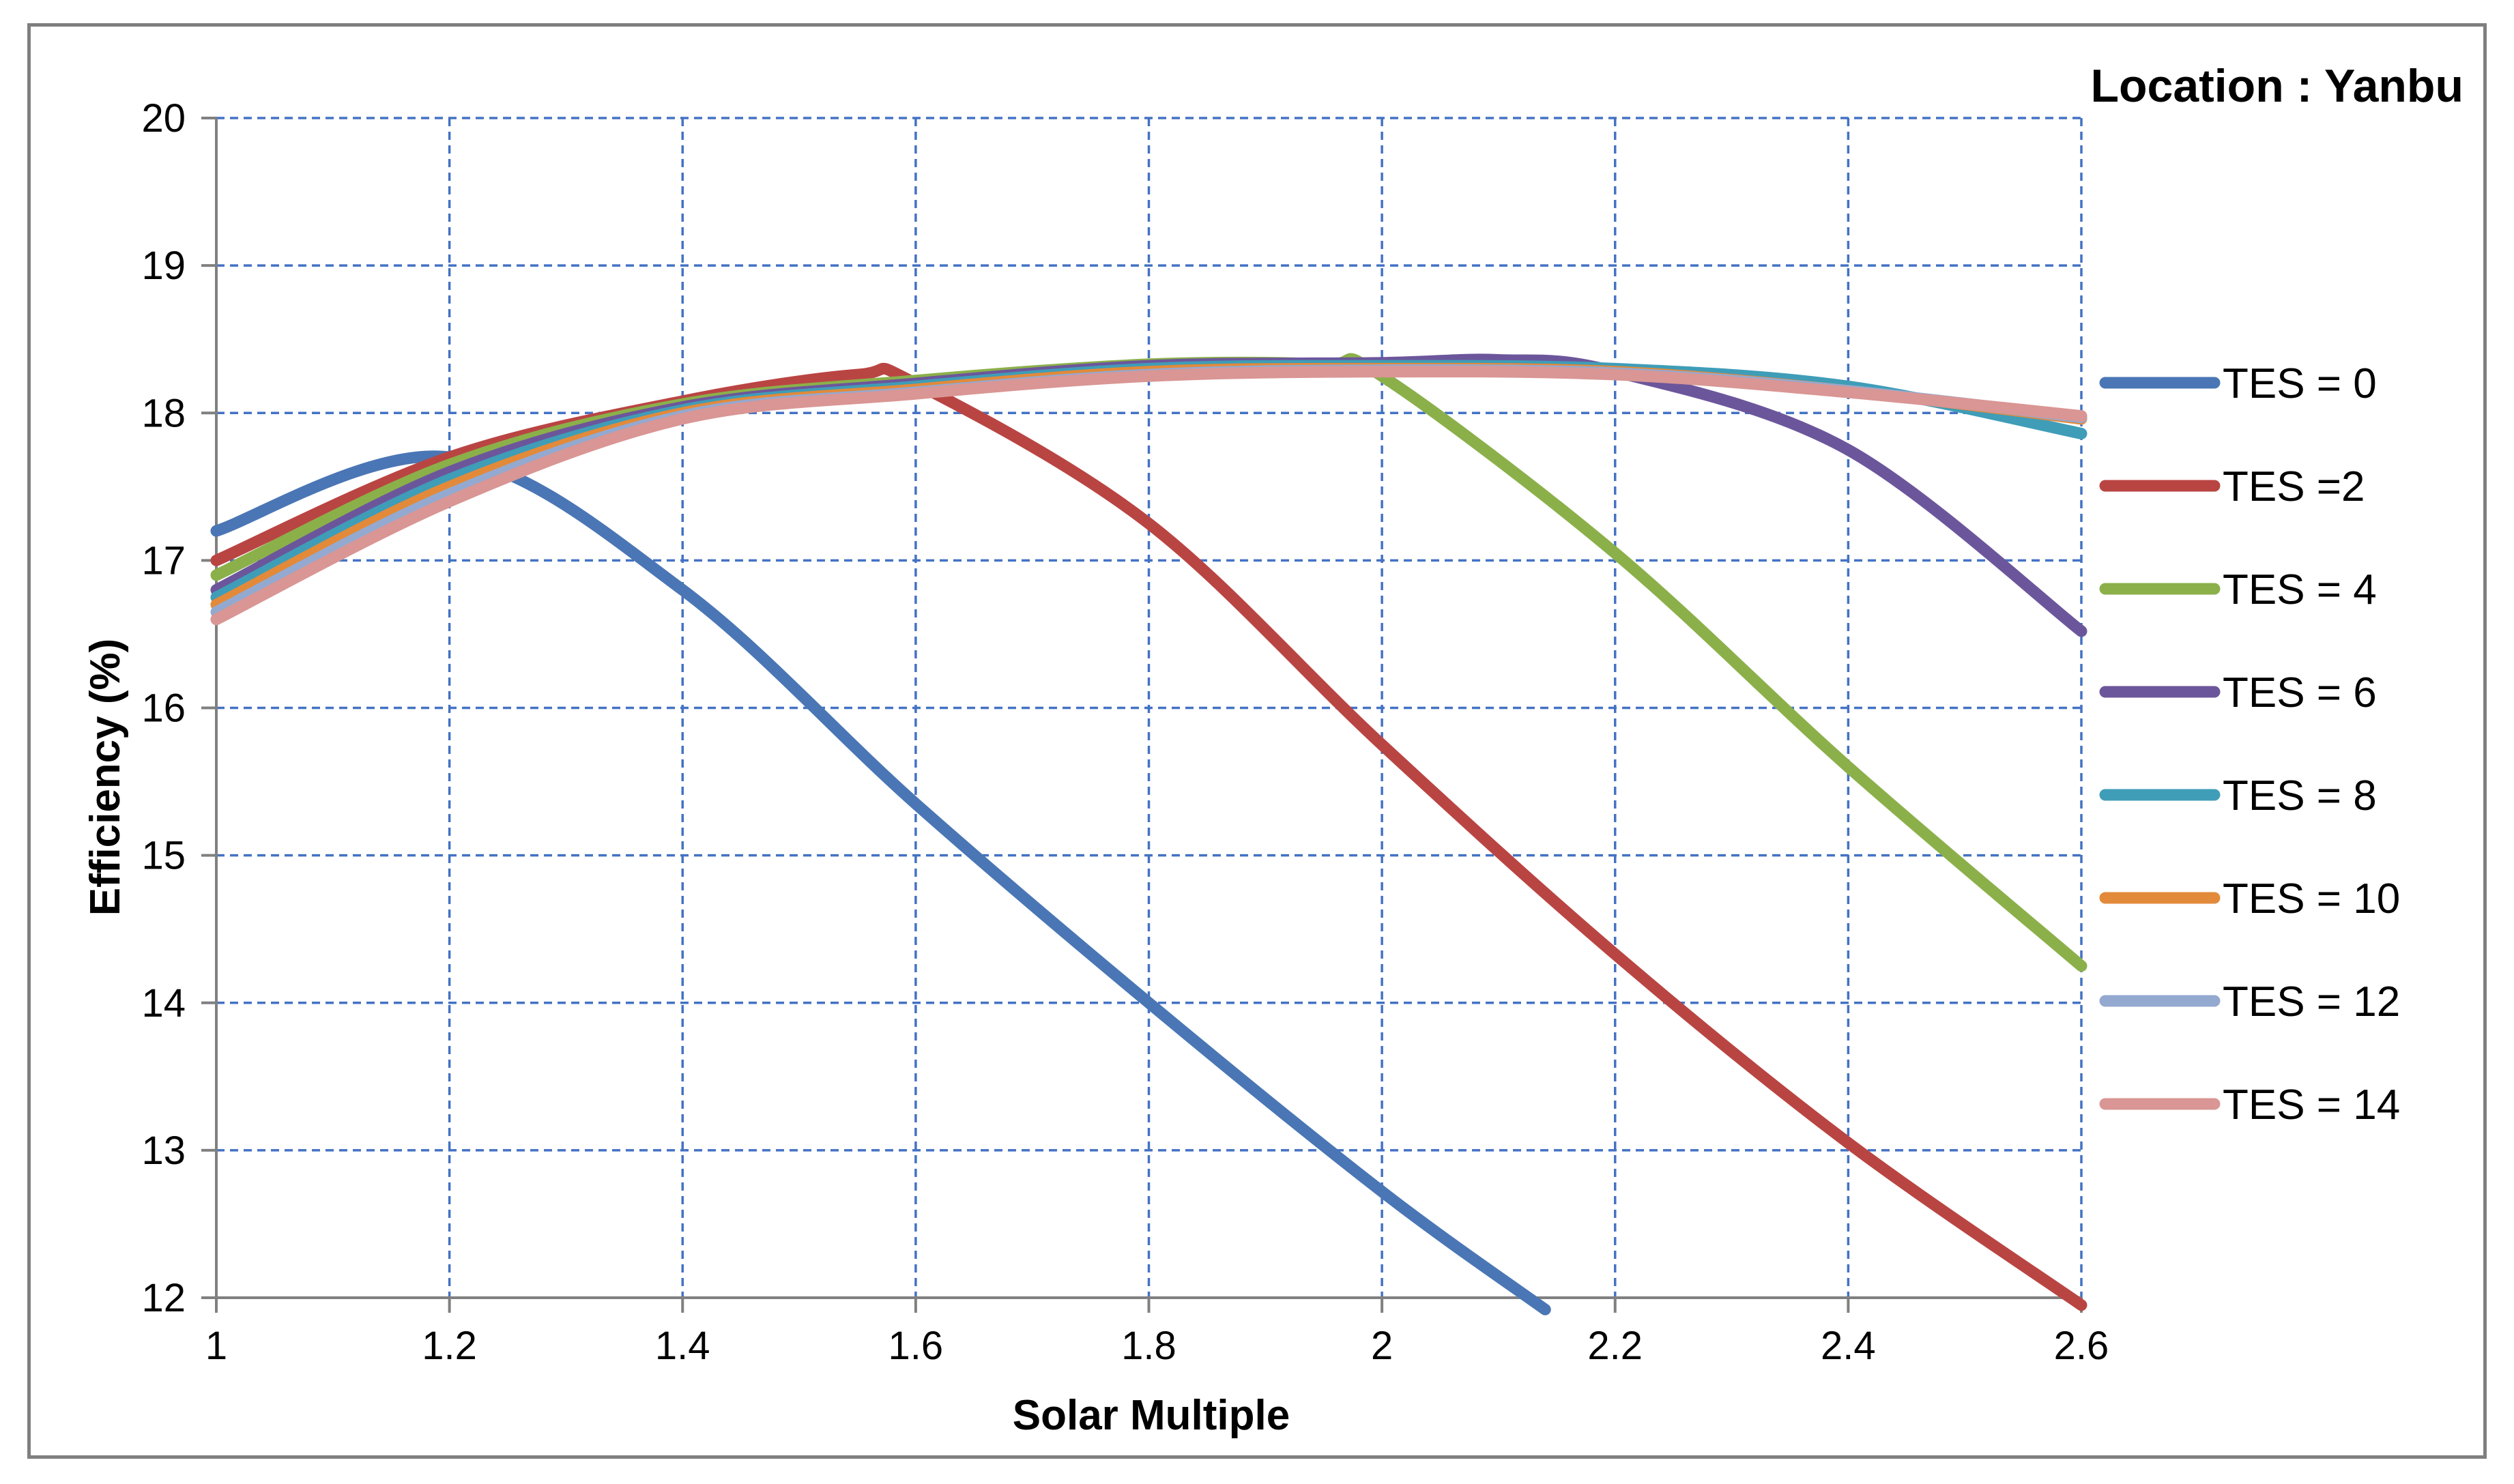 Image resolution: width=2514 pixels, height=1484 pixels. I want to click on y-tick-label: 12, so click(163, 1298).